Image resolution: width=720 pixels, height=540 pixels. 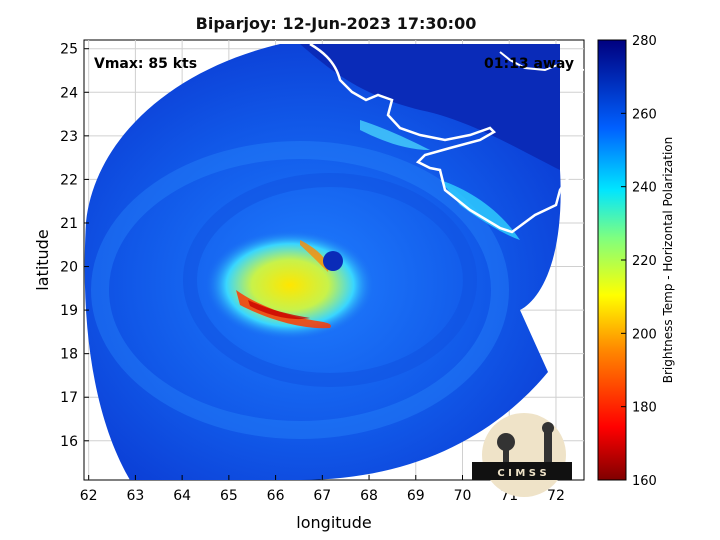 I want to click on y-tick-label: 16, so click(x=69, y=442).